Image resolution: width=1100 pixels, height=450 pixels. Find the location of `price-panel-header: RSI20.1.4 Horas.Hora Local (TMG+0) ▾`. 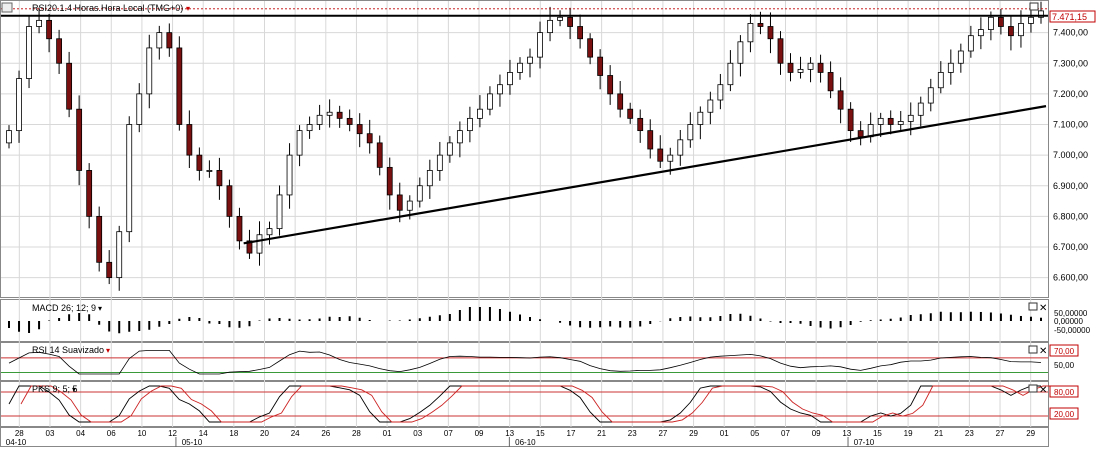

price-panel-header: RSI20.1.4 Horas.Hora Local (TMG+0) ▾ is located at coordinates (95, 7).